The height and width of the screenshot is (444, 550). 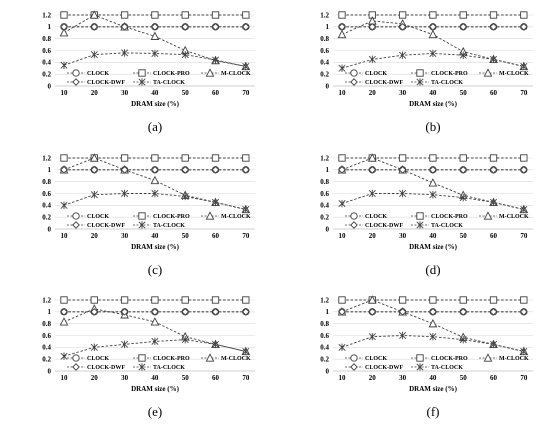 I want to click on legend-label: TA-CLOCK, so click(x=169, y=83).